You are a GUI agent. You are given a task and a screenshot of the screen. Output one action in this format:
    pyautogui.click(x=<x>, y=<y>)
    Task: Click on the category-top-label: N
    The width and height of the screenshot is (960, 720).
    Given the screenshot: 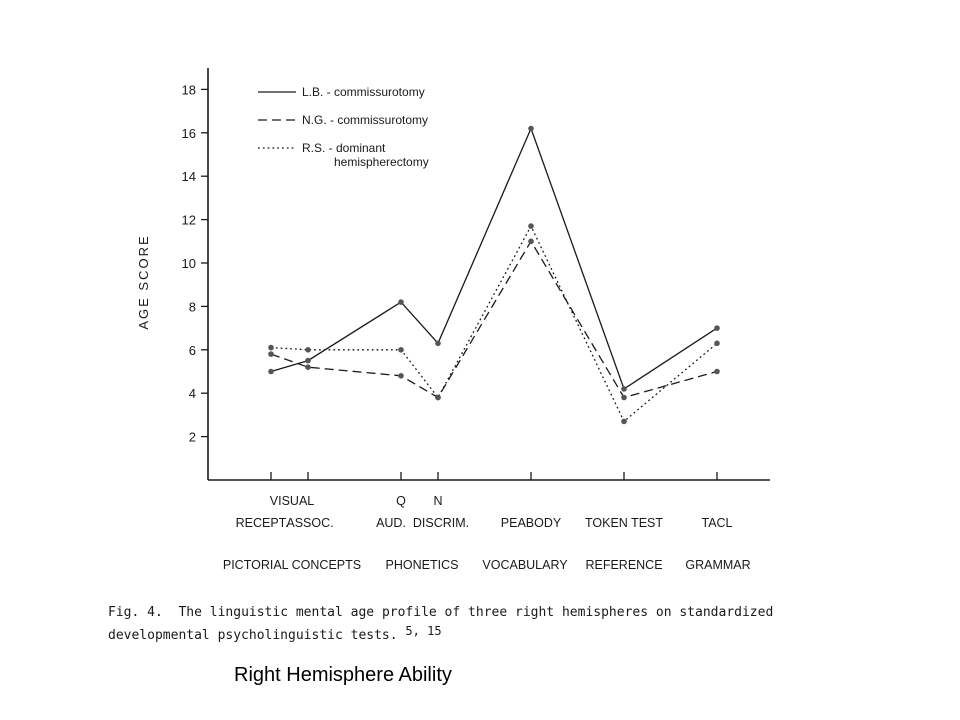 What is the action you would take?
    pyautogui.click(x=437, y=501)
    